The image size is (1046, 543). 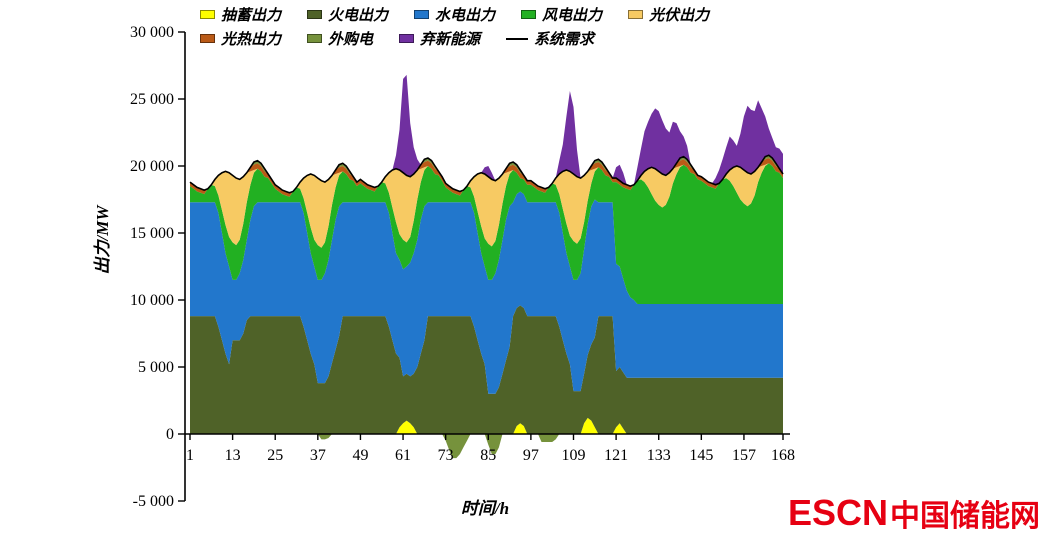 I want to click on x-tick-label: 121, so click(x=616, y=455).